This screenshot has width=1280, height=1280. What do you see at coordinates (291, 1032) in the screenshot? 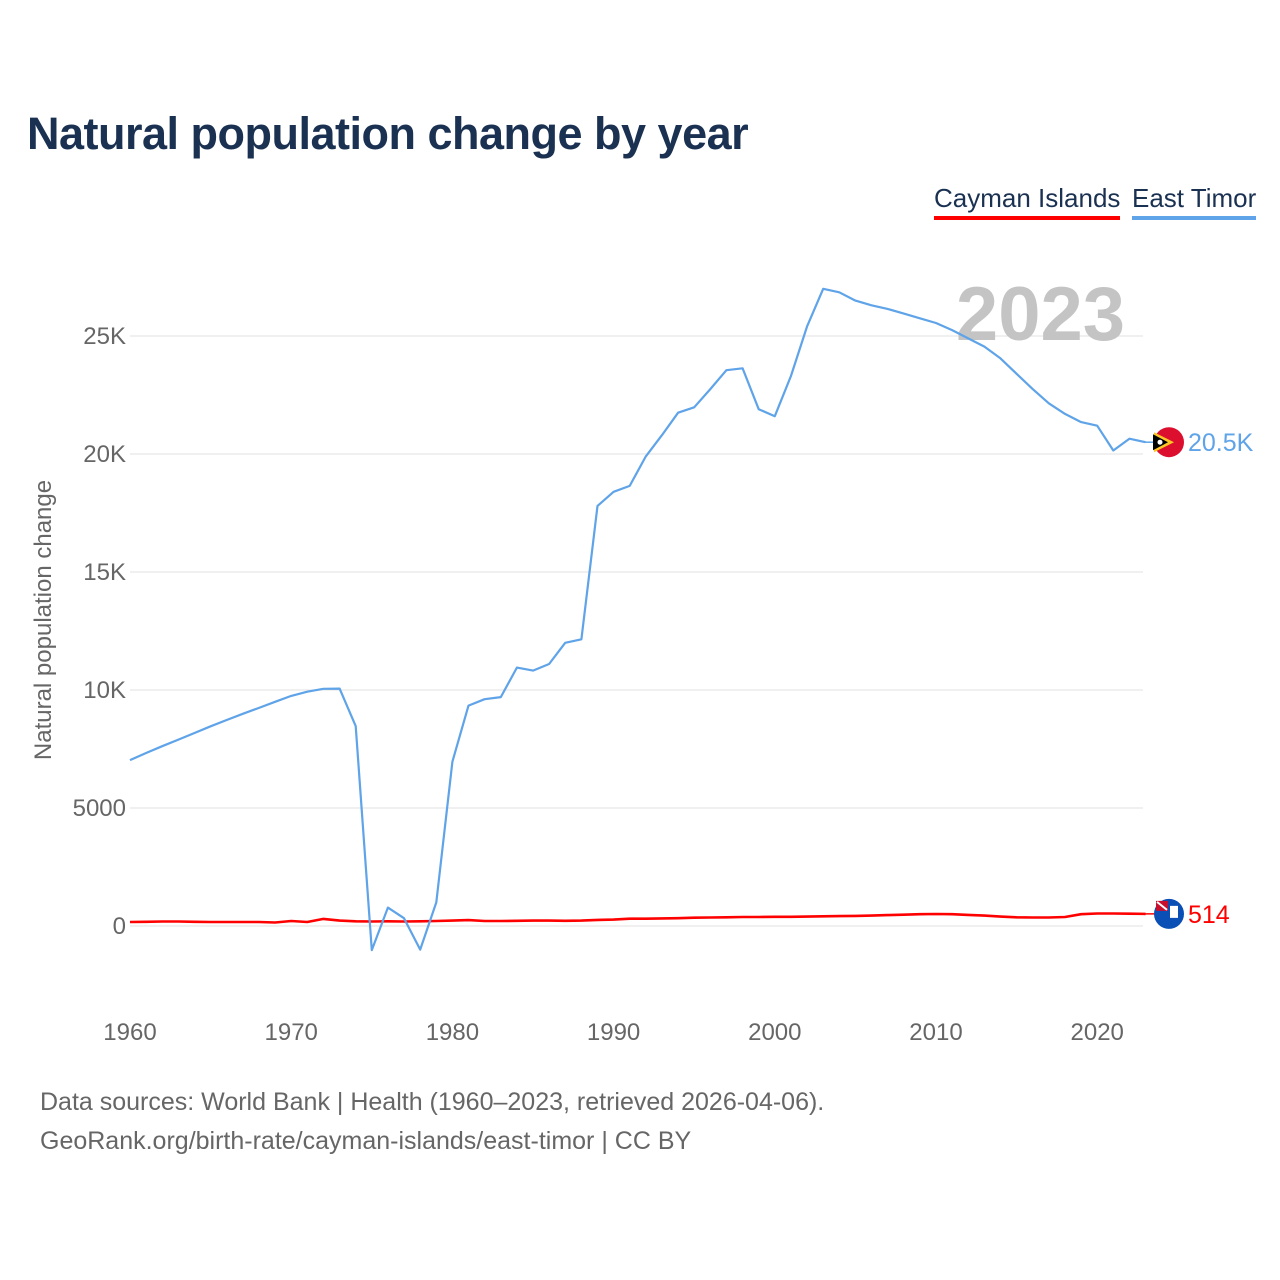
I see `x-tick-label: 1970` at bounding box center [291, 1032].